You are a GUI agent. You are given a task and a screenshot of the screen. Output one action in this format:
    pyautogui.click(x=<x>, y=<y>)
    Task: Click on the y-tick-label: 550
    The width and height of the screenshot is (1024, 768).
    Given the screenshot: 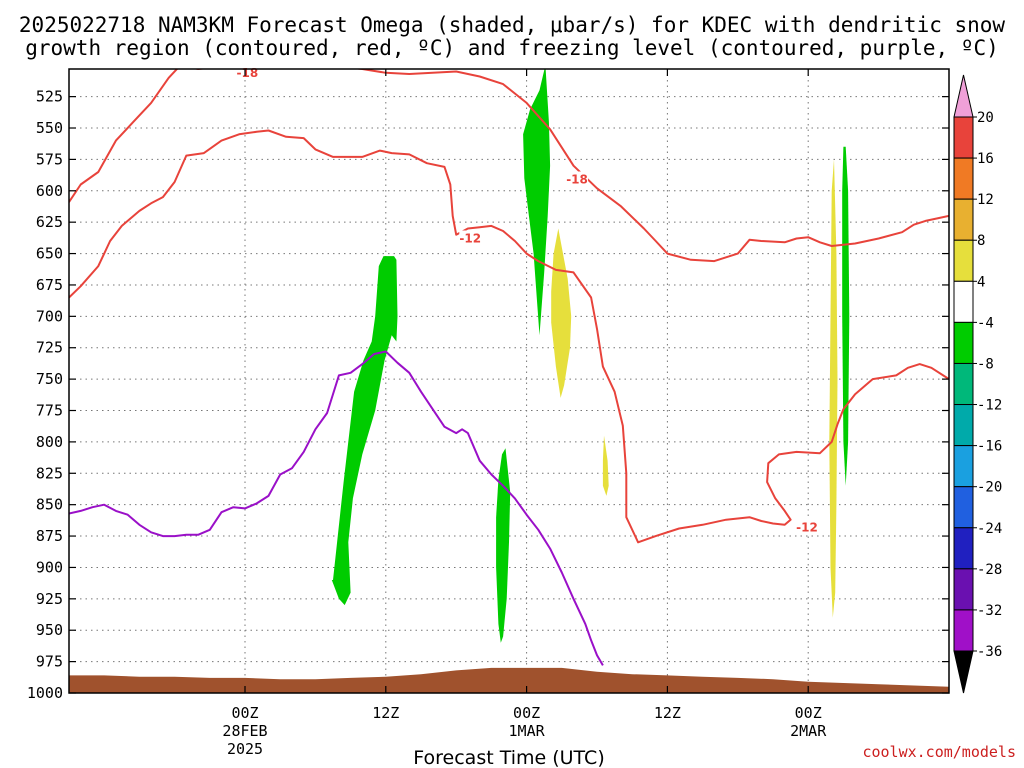 What is the action you would take?
    pyautogui.click(x=49, y=128)
    